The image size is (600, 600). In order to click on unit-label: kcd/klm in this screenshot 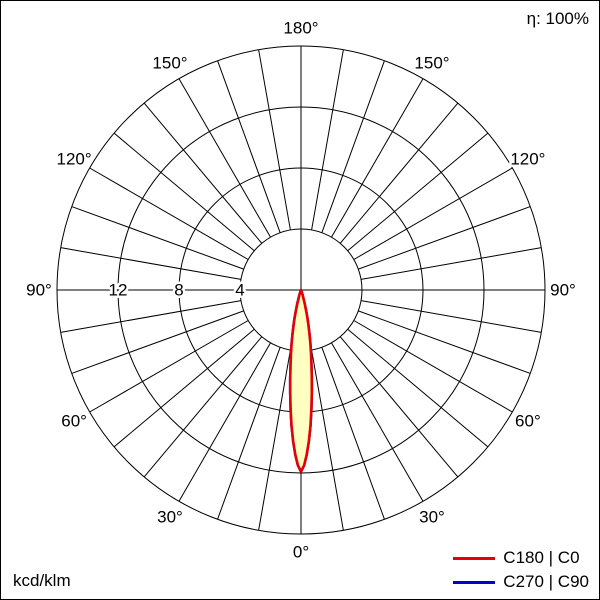, I will do `click(42, 580)`.